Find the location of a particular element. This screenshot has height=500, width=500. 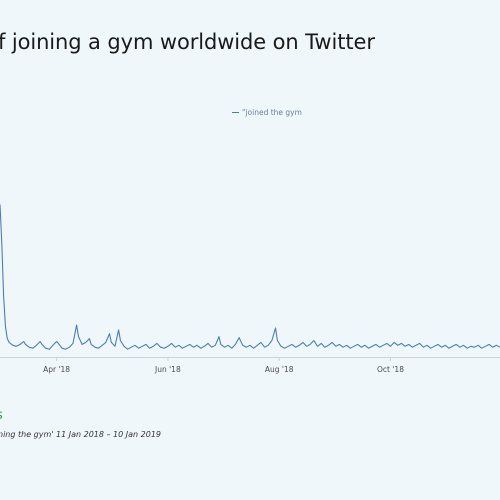

footer-caption: ning the gym' 11 Jan 2018 – 10 Jan 2019 is located at coordinates (81, 434).